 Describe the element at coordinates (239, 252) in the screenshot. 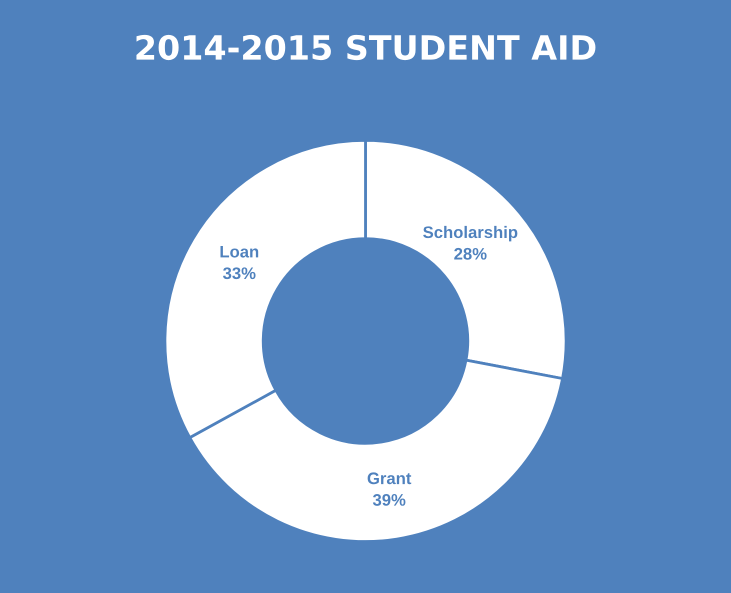

I see `slice-label: Loan` at that location.